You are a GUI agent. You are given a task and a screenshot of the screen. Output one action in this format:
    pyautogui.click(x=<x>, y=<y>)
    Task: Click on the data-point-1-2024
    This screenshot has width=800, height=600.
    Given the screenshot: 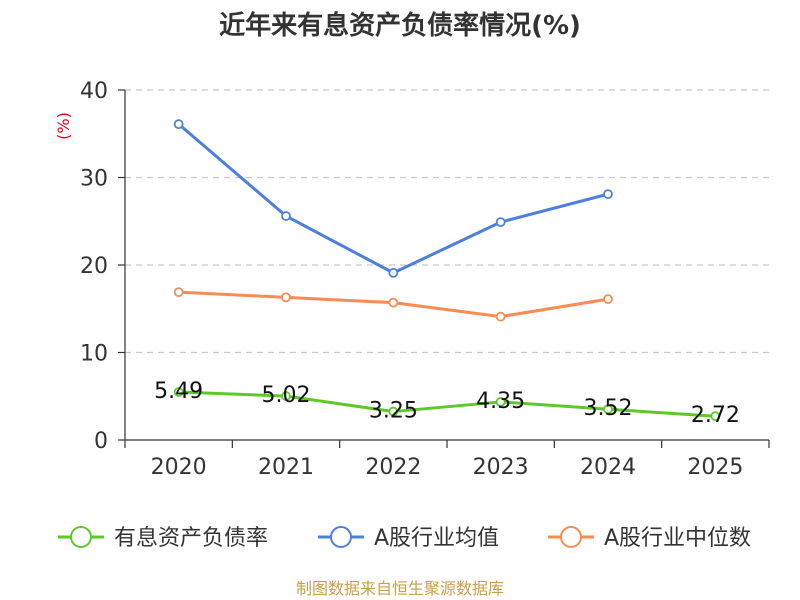 What is the action you would take?
    pyautogui.click(x=608, y=194)
    